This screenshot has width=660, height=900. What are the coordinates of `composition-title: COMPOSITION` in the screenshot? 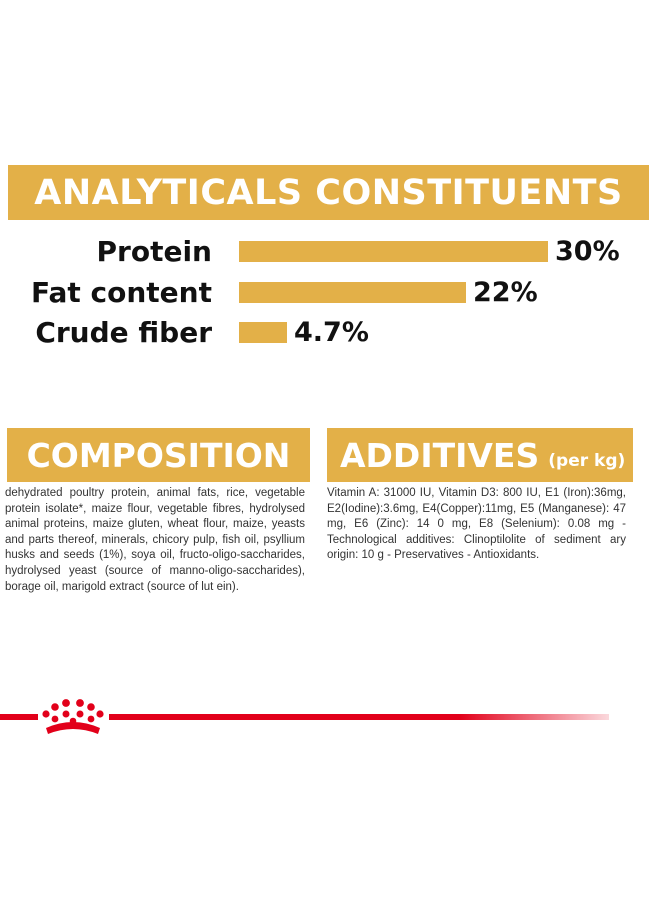 It's located at (158, 455).